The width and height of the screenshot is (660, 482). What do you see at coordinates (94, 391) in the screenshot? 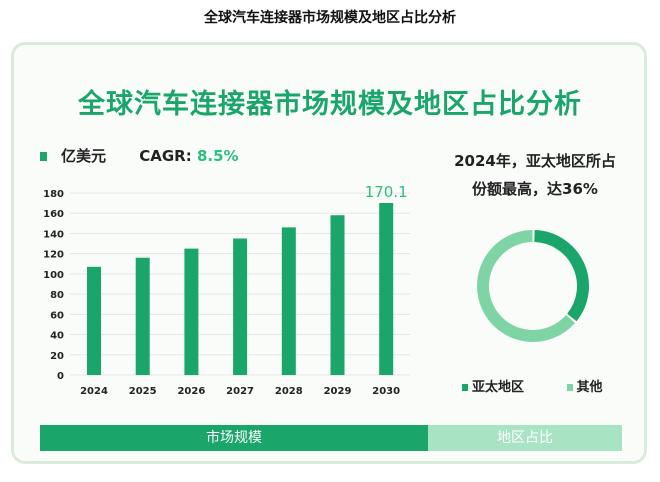
I see `x-tick-label: 2024` at bounding box center [94, 391].